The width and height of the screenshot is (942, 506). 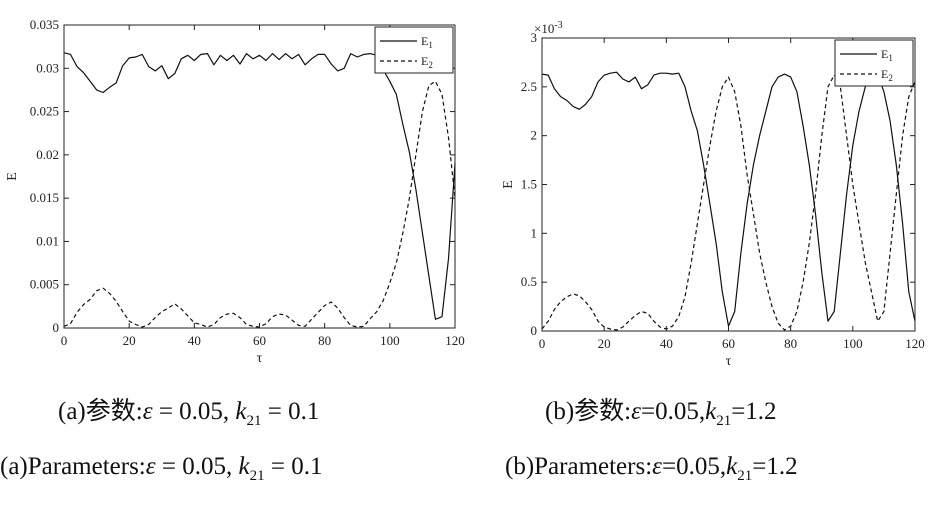 I want to click on y-tick-label: 3, so click(x=534, y=37).